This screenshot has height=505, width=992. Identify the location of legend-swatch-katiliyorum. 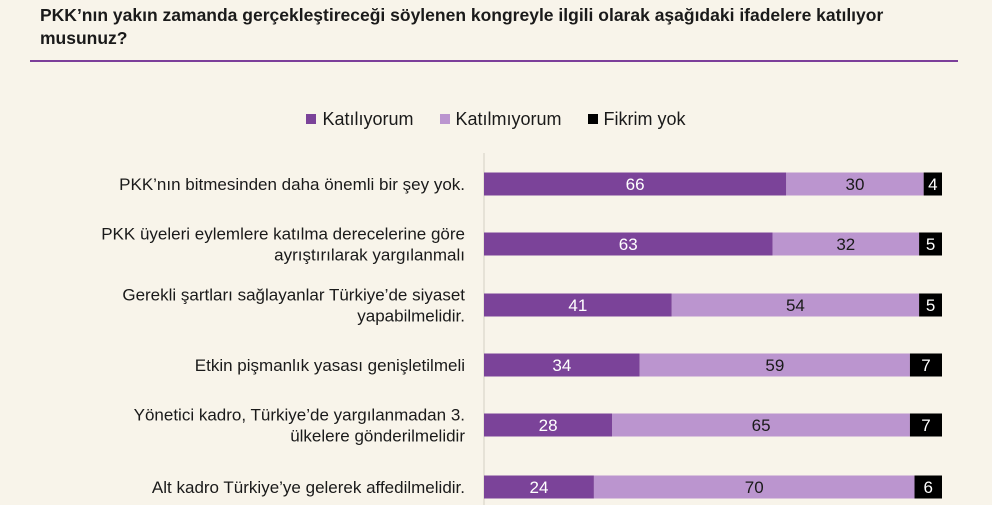
(311, 119).